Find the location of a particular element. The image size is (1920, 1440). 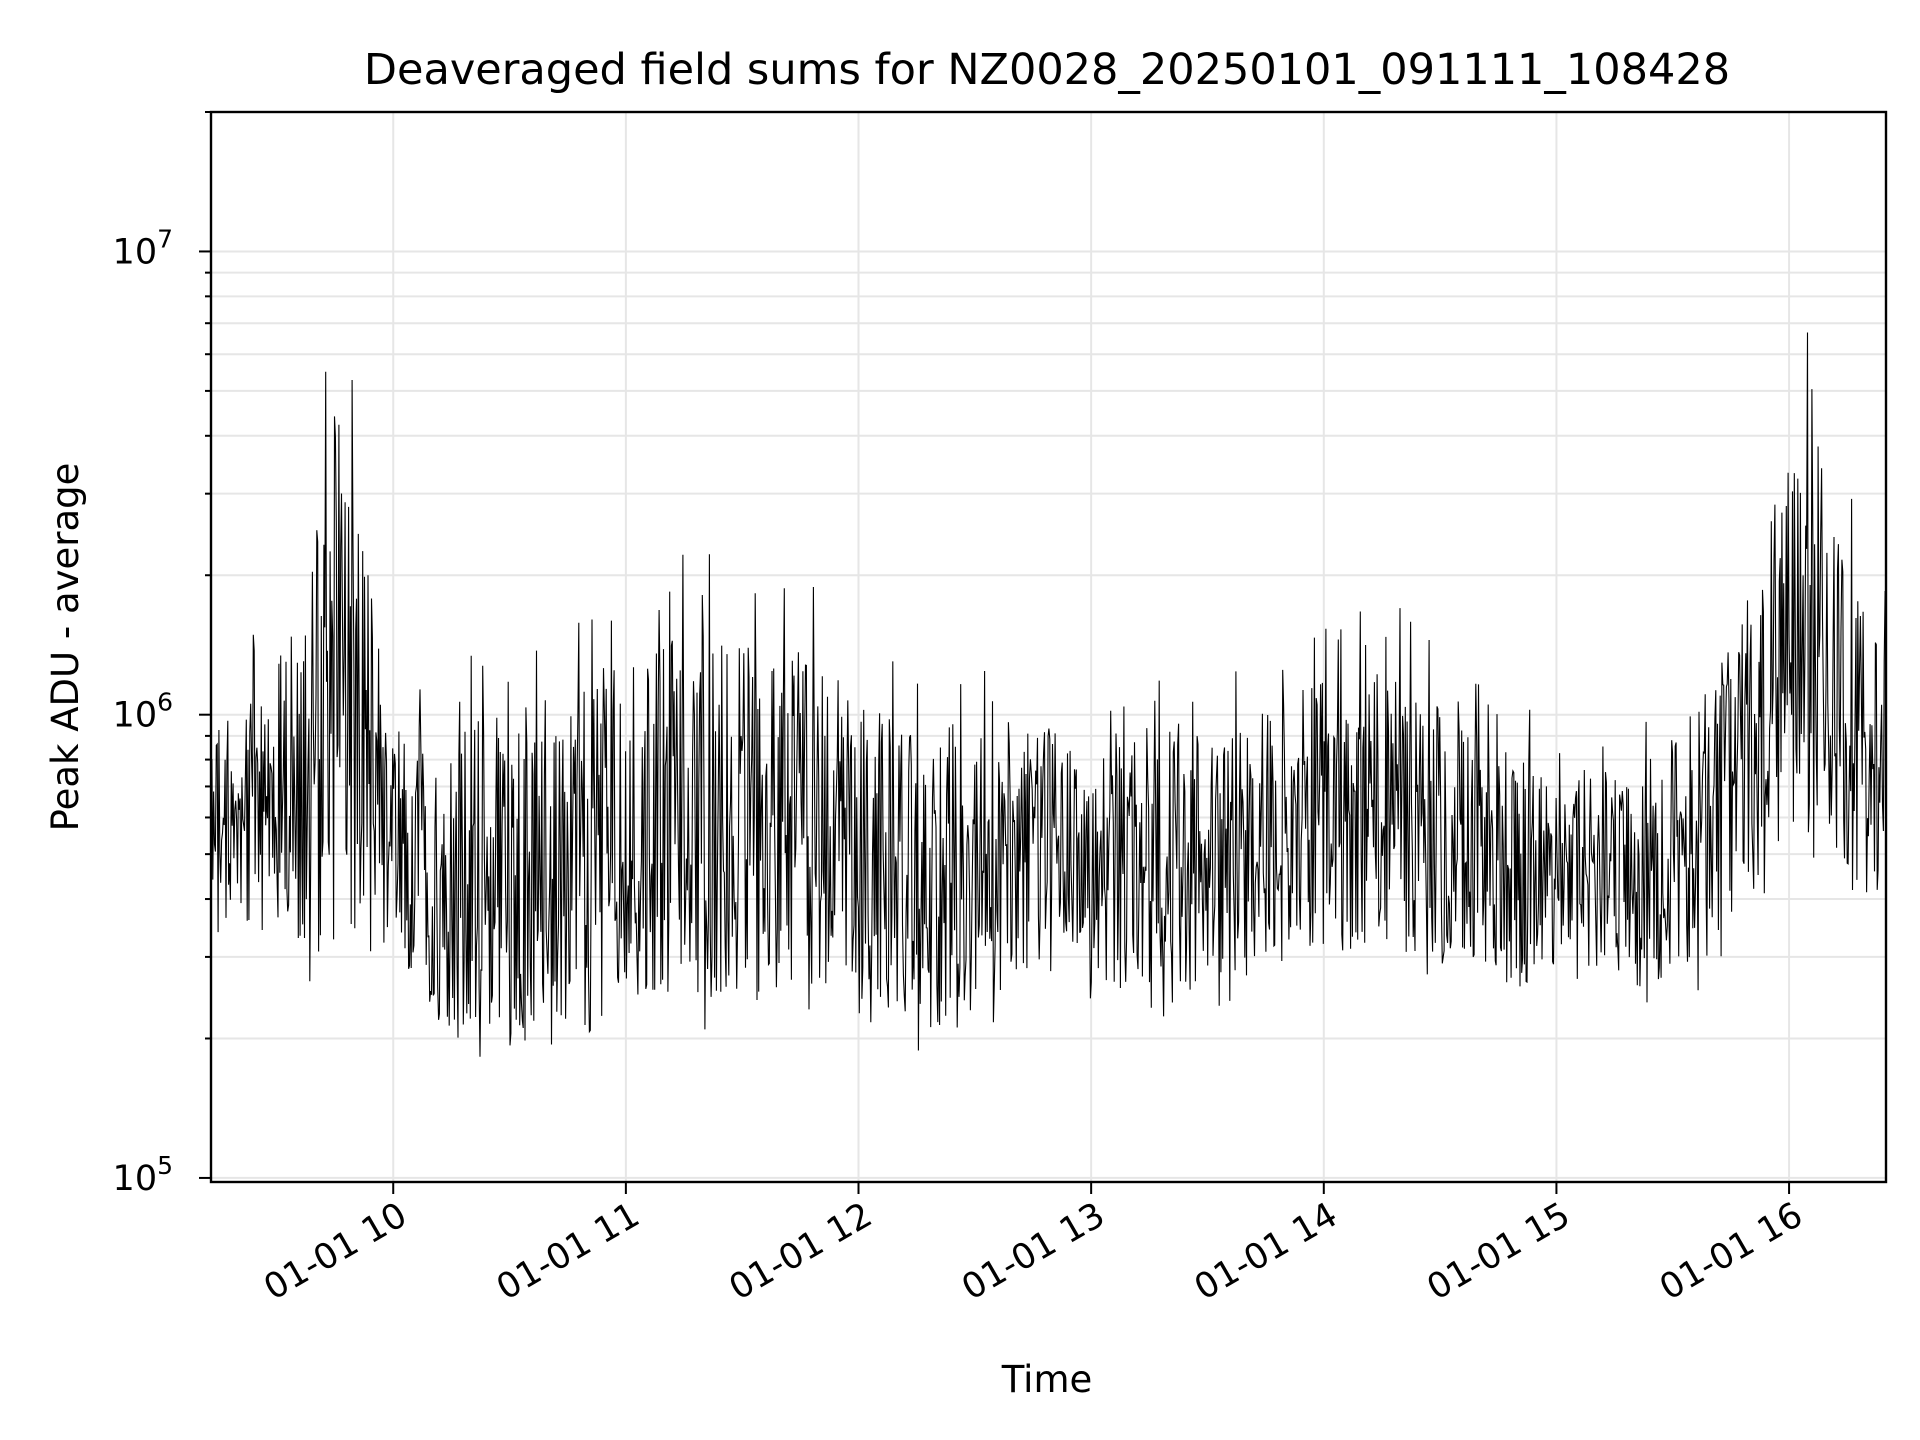

y-axis-label: Peak ADU - average is located at coordinates (65, 647).